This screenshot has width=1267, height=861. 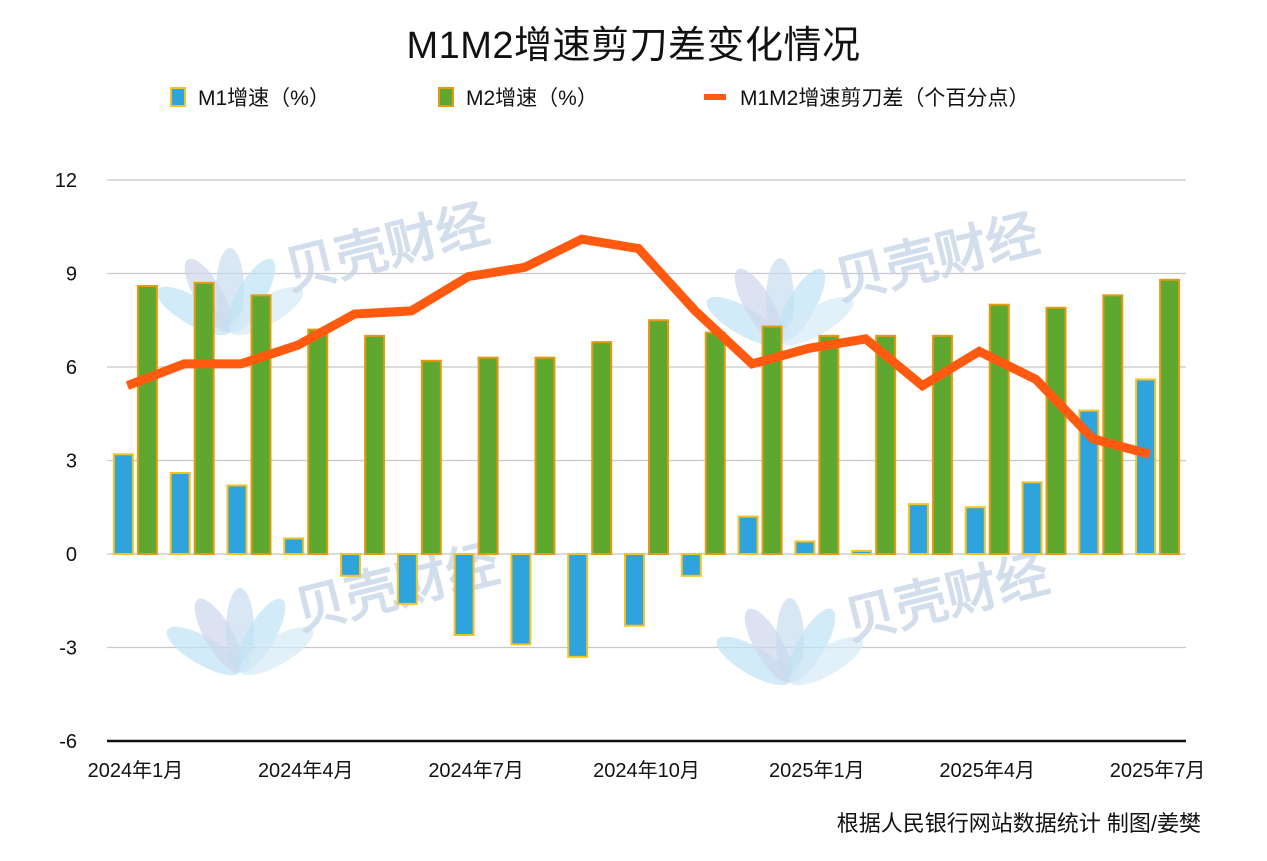 I want to click on legend-label-m2: M2增速（%）, so click(x=532, y=98).